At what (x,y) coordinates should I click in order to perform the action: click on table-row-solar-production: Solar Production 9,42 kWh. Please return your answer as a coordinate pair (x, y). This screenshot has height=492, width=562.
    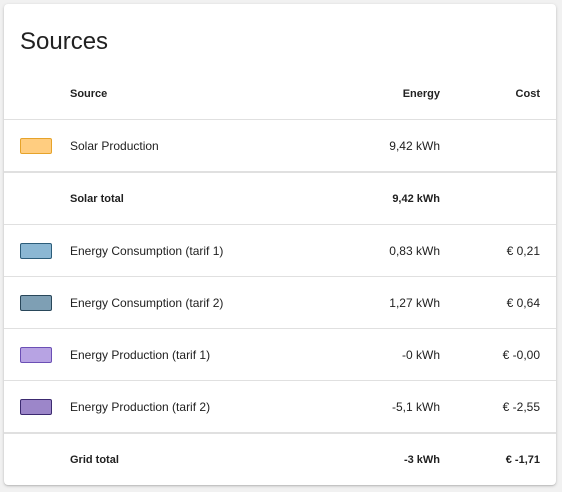
    Looking at the image, I should click on (280, 146).